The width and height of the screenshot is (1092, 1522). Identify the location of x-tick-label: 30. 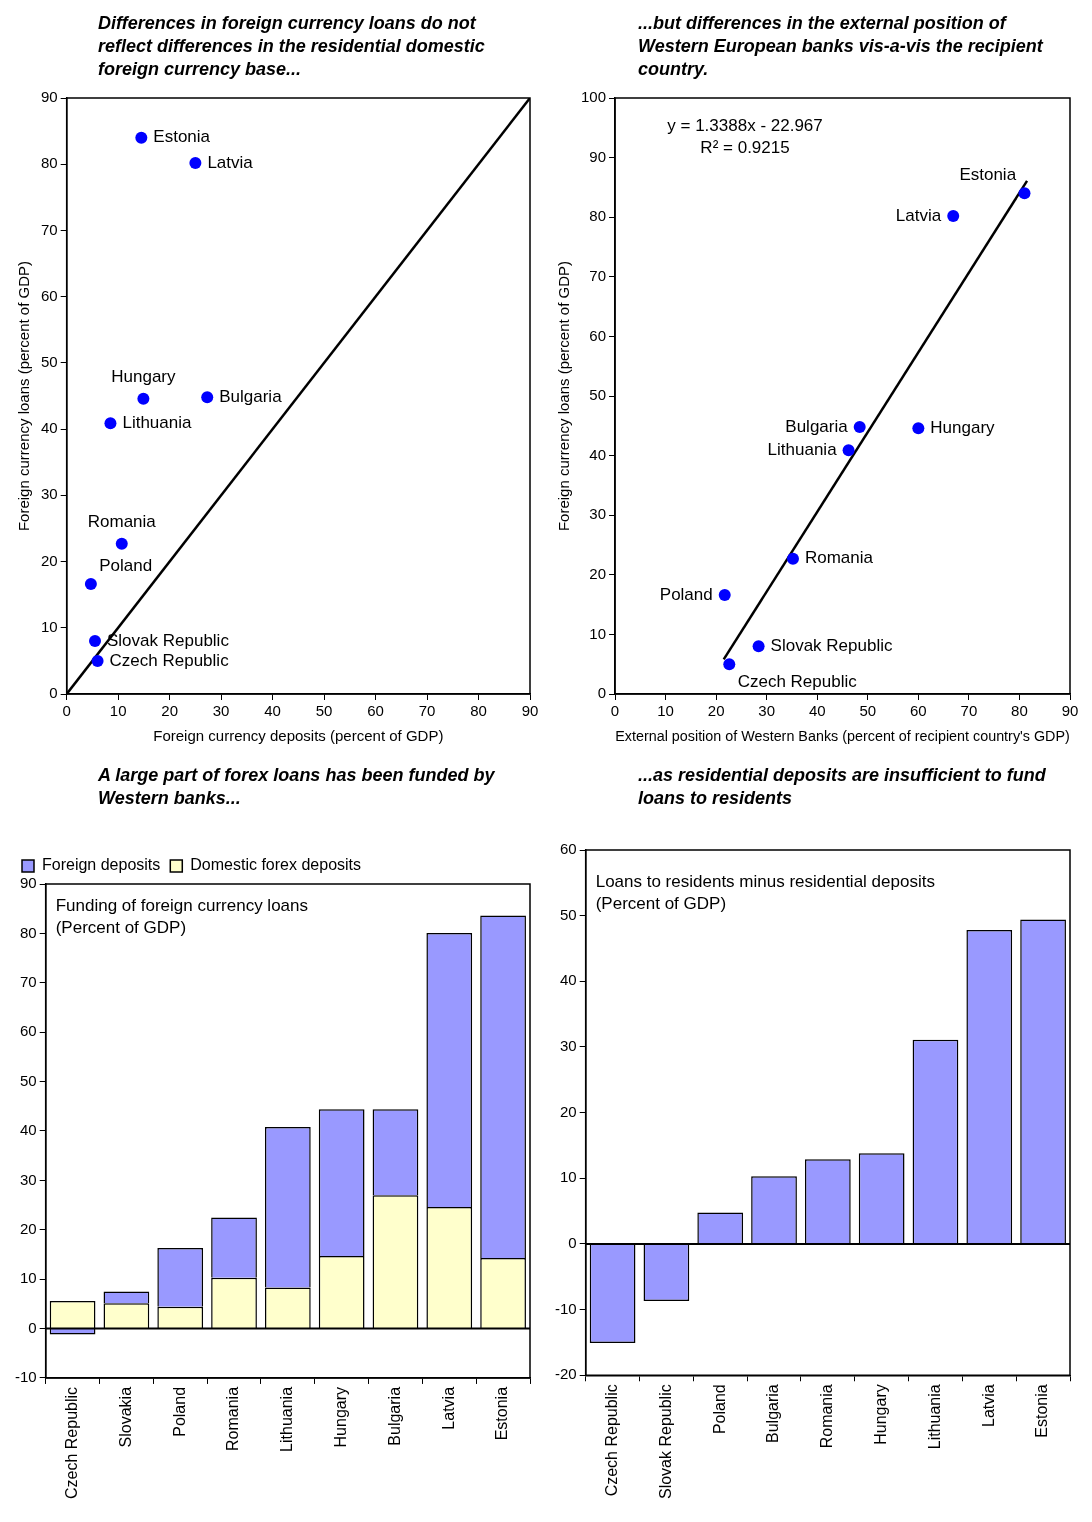
(767, 711).